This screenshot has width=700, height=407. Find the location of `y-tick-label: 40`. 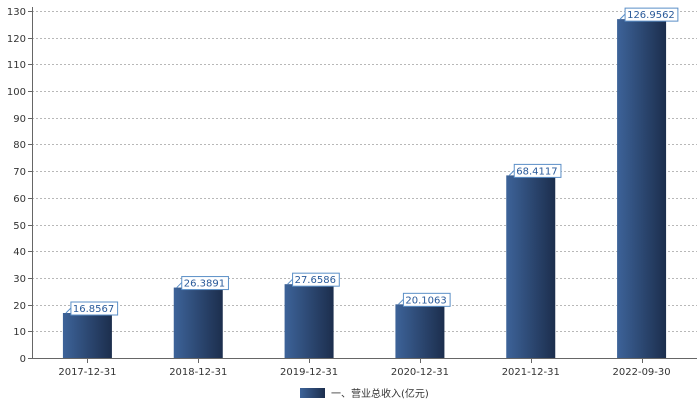

y-tick-label: 40 is located at coordinates (19, 252).